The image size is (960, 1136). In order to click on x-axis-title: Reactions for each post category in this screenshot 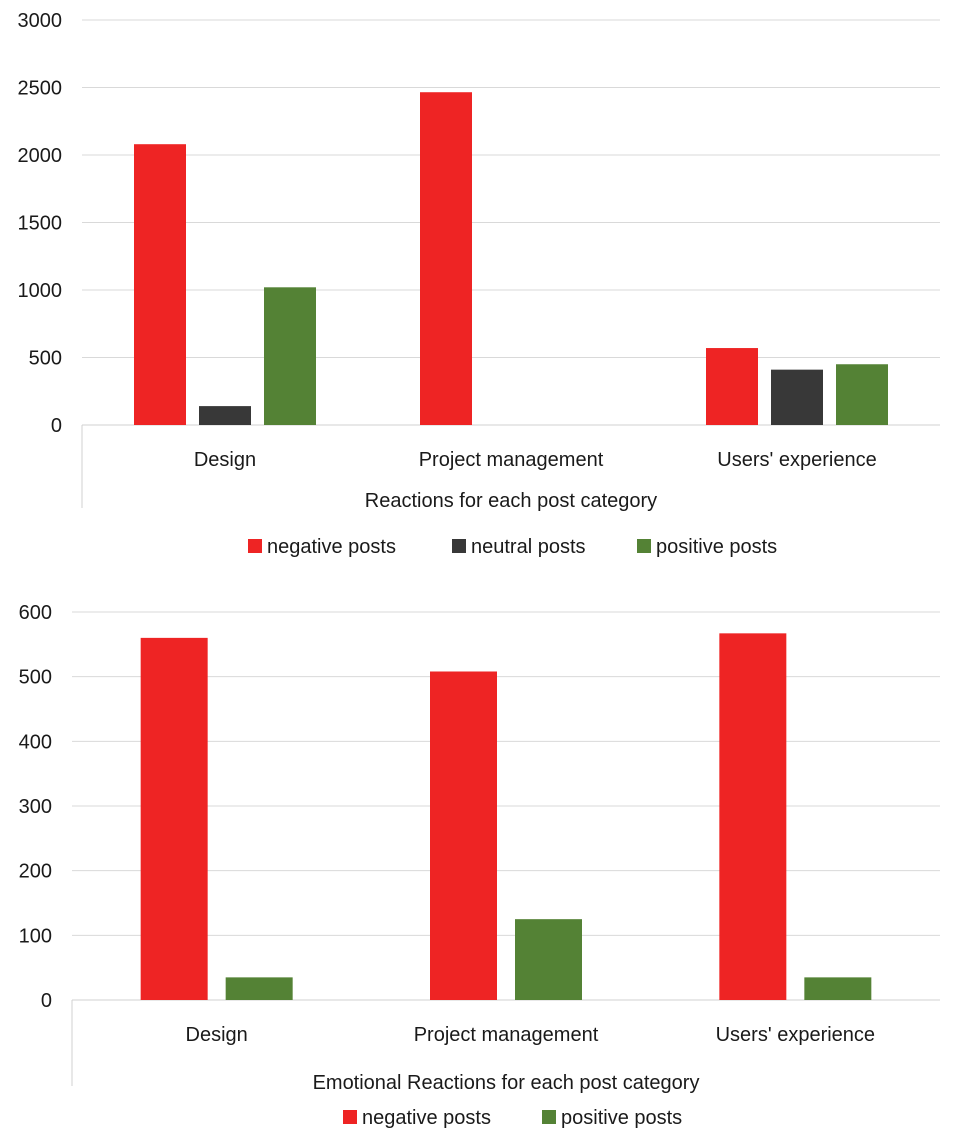, I will do `click(511, 501)`.